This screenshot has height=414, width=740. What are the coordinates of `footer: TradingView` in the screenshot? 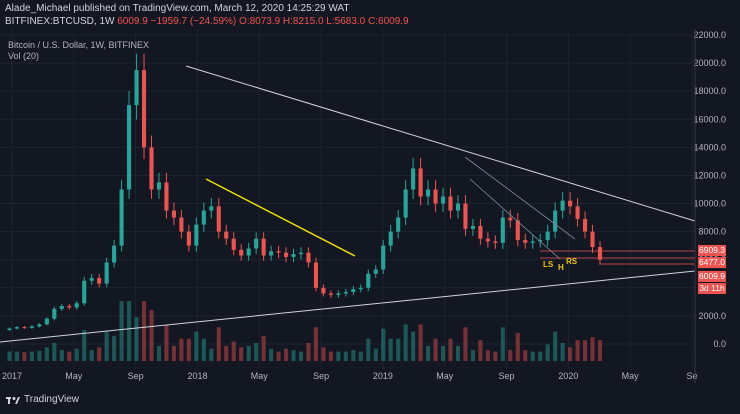 It's located at (370, 398).